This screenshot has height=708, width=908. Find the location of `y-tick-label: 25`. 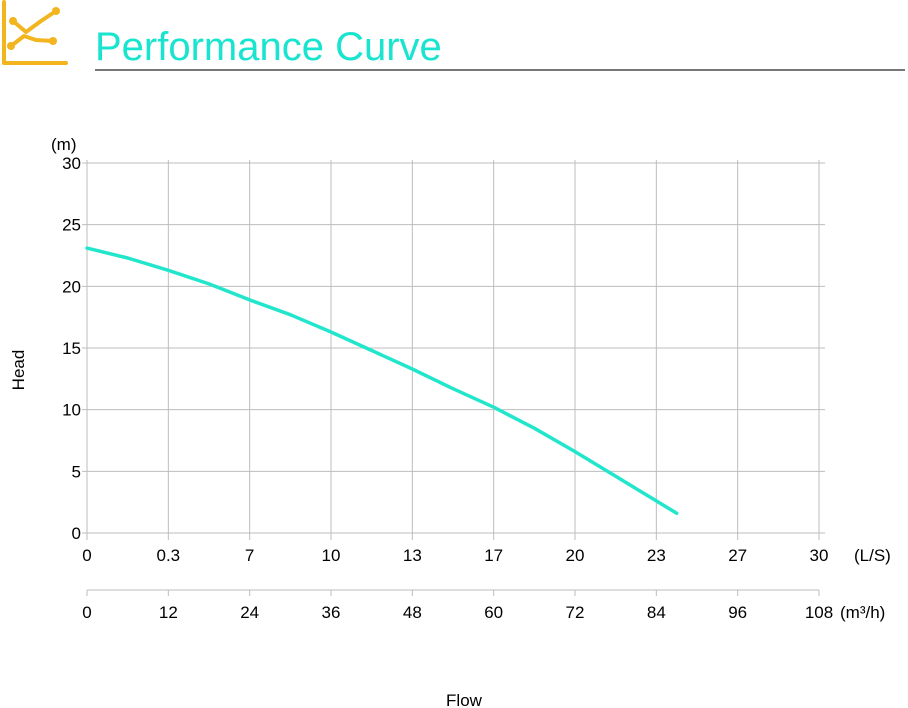

y-tick-label: 25 is located at coordinates (71, 225).